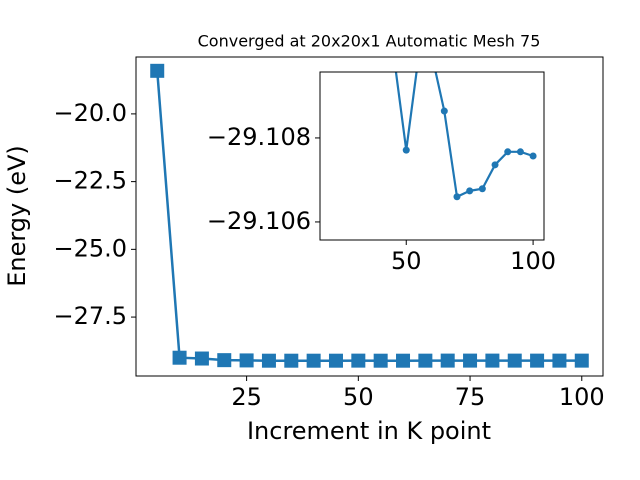 This screenshot has height=480, width=640. I want to click on x-tick-label: 25, so click(246, 397).